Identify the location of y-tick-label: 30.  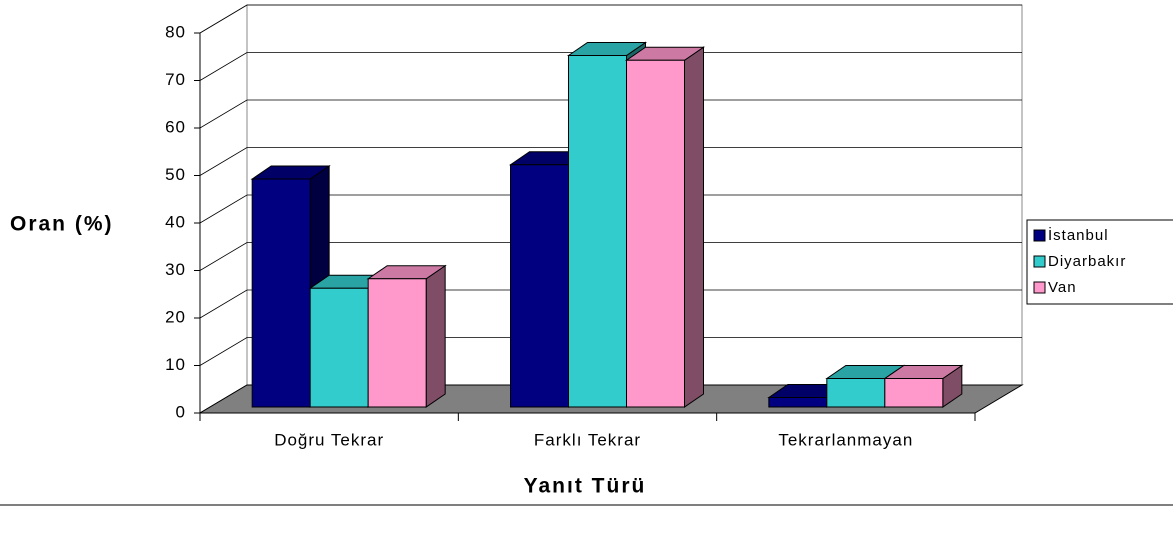
(175, 269).